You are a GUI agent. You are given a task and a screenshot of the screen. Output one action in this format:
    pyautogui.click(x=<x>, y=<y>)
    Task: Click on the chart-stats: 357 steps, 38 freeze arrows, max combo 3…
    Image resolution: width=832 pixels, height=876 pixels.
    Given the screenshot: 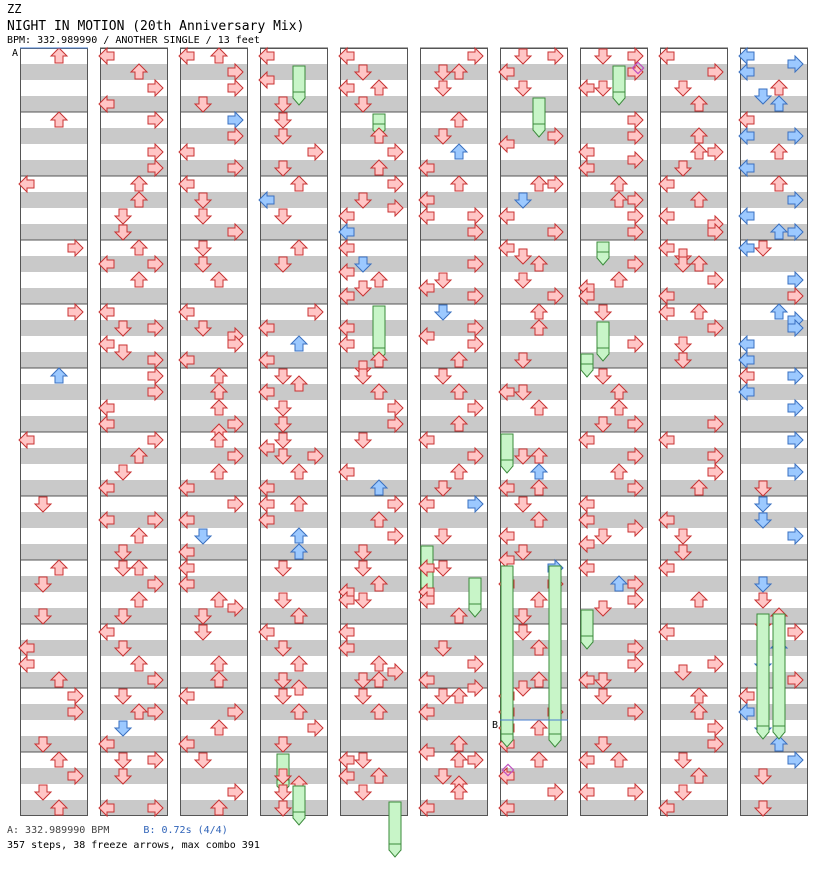 What is the action you would take?
    pyautogui.click(x=133, y=845)
    